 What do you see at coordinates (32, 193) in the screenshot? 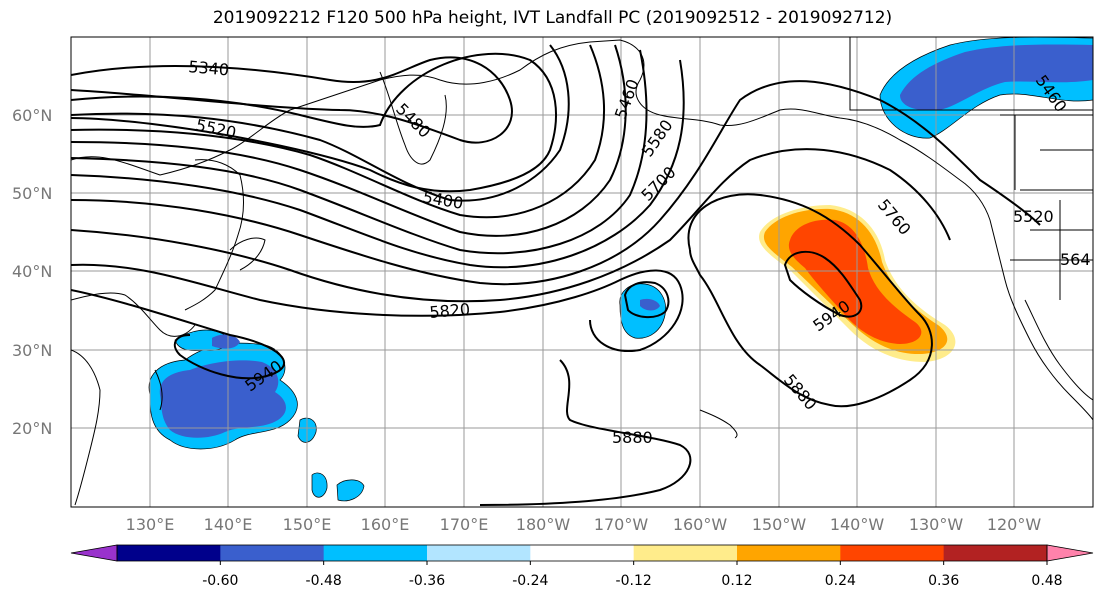
I see `lat-label-50n: 50°N` at bounding box center [32, 193].